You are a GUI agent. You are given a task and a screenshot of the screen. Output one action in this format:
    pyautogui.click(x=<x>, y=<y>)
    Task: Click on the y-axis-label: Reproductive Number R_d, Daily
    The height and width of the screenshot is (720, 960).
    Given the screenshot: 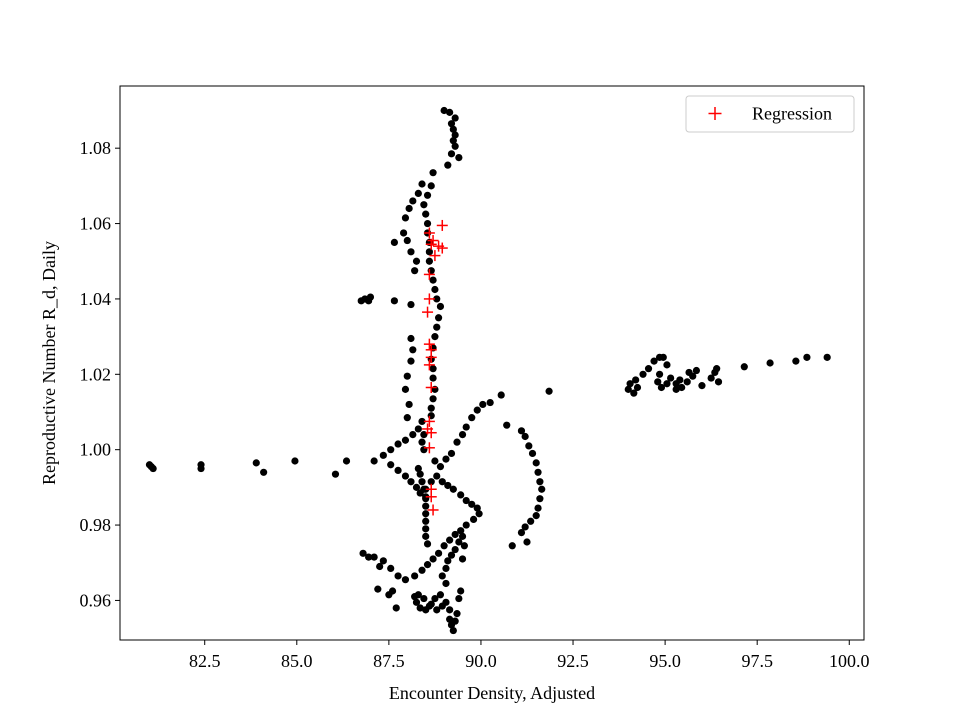 What is the action you would take?
    pyautogui.click(x=49, y=363)
    